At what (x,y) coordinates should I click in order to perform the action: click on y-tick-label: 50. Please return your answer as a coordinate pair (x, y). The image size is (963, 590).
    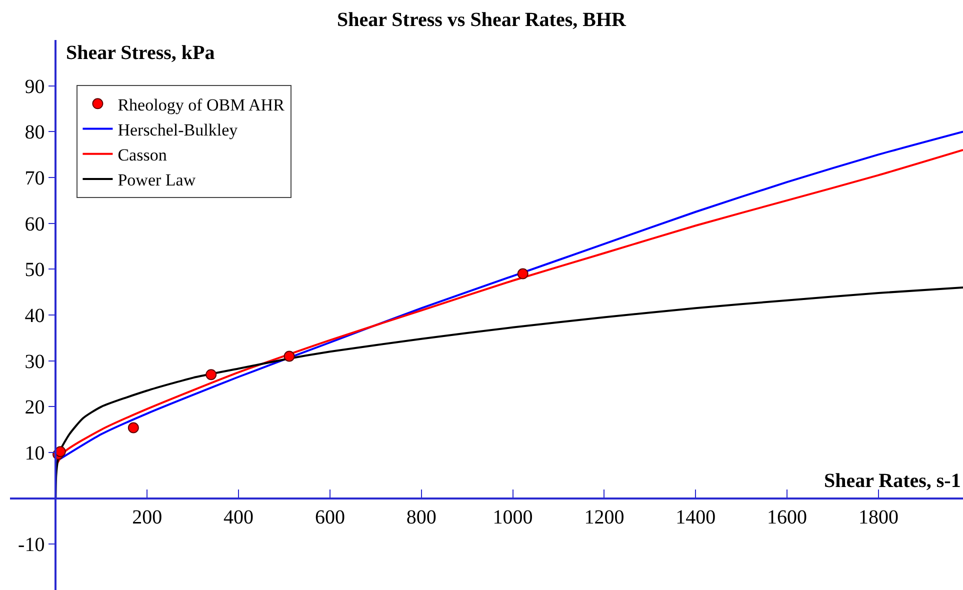
    Looking at the image, I should click on (34, 270).